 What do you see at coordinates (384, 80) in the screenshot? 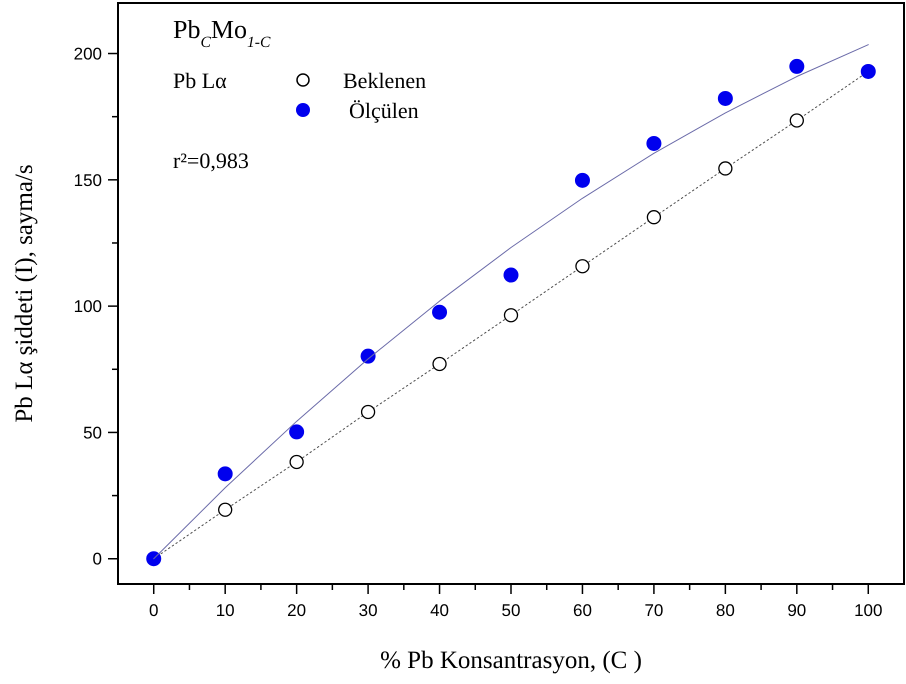
I see `legend-label: Beklenen` at bounding box center [384, 80].